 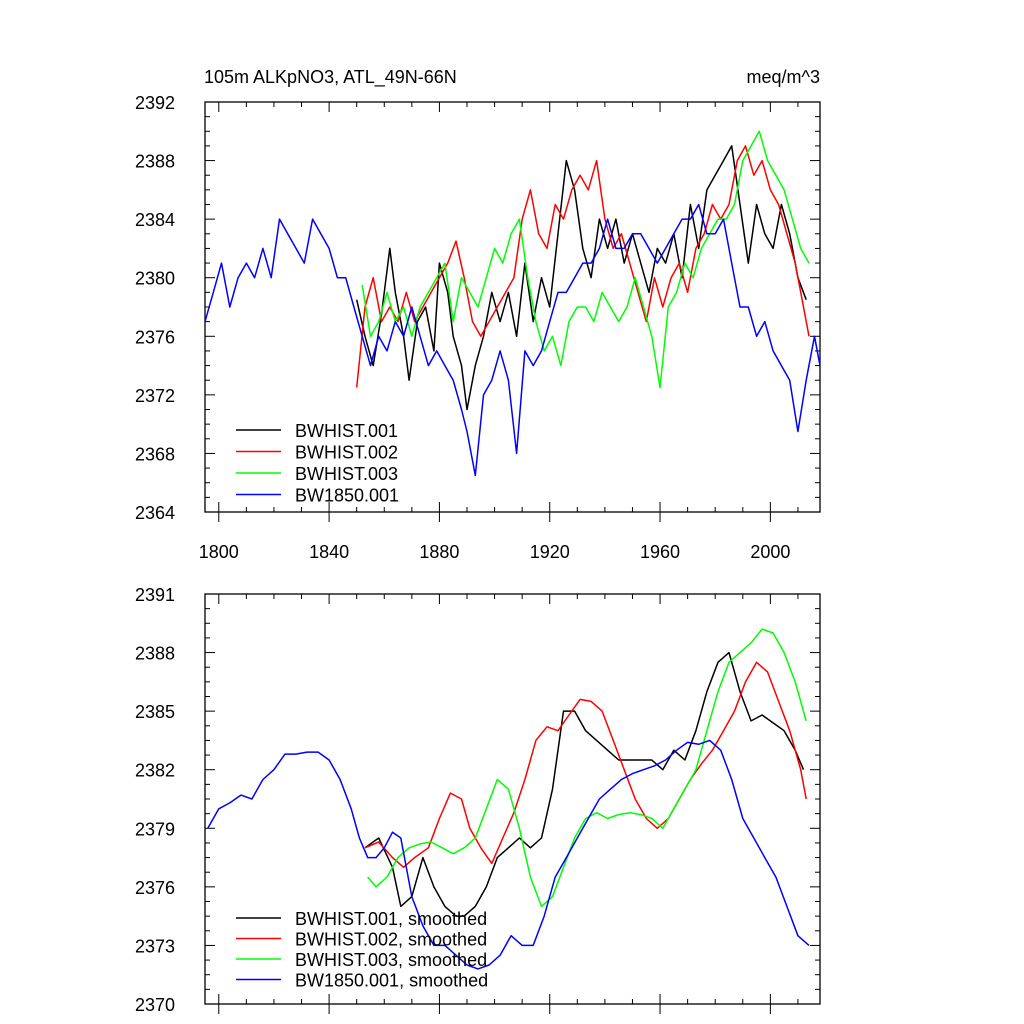 I want to click on x-tick-label-1920: 1920, so click(x=550, y=552).